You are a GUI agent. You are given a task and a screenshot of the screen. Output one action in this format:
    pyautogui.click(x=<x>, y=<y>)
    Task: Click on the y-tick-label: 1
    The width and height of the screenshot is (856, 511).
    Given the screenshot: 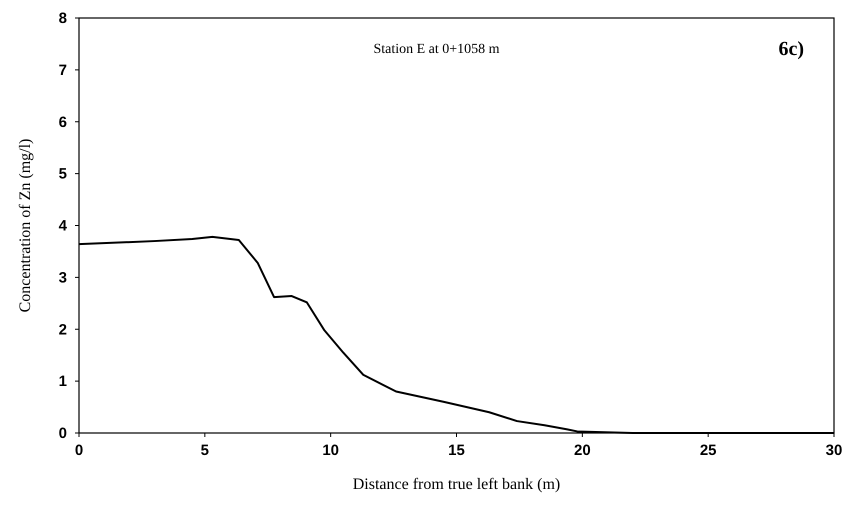 What is the action you would take?
    pyautogui.click(x=62, y=381)
    